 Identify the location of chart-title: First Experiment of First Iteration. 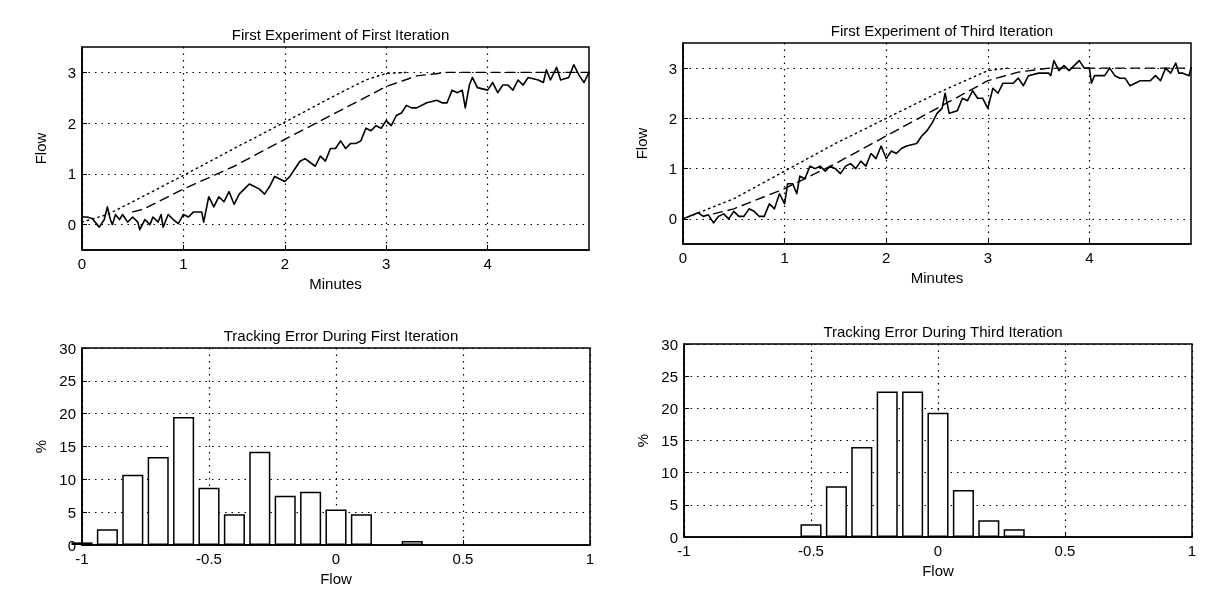
(340, 34).